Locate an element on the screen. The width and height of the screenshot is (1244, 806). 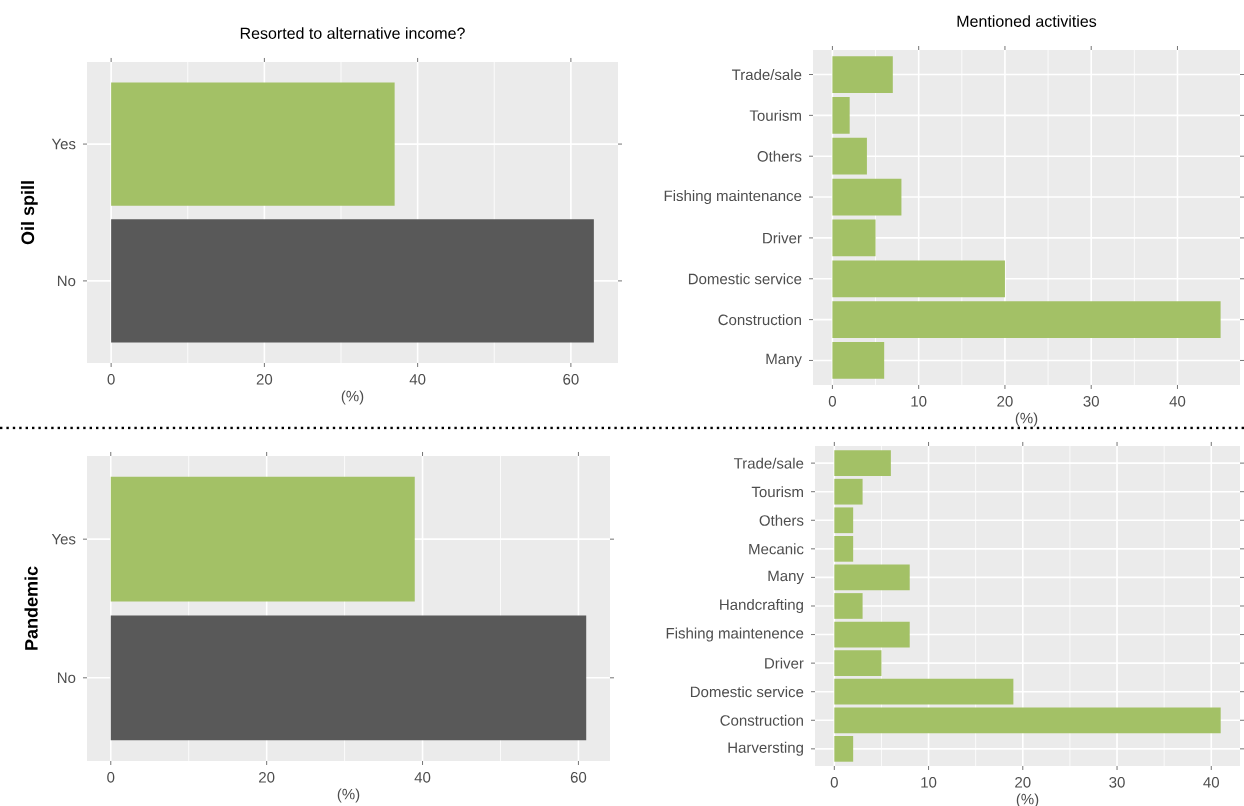
chart-title: Resorted to alternative income? is located at coordinates (352, 33).